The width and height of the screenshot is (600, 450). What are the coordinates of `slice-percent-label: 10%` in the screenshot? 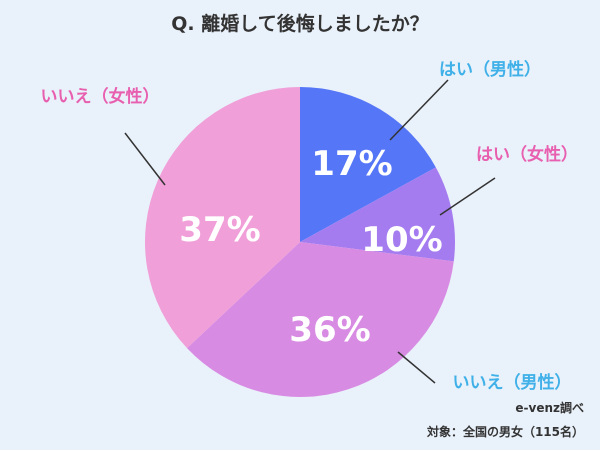 It's located at (401, 240).